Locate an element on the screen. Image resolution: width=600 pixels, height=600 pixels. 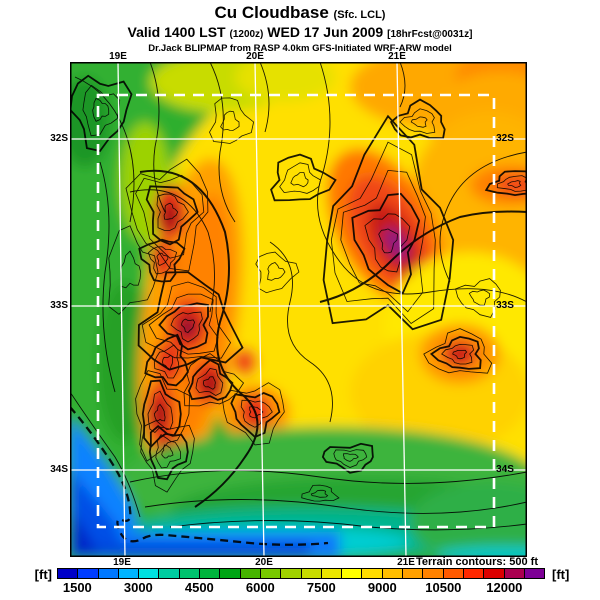
title-parameter-suffix: (Sfc. LCL) is located at coordinates (359, 15).